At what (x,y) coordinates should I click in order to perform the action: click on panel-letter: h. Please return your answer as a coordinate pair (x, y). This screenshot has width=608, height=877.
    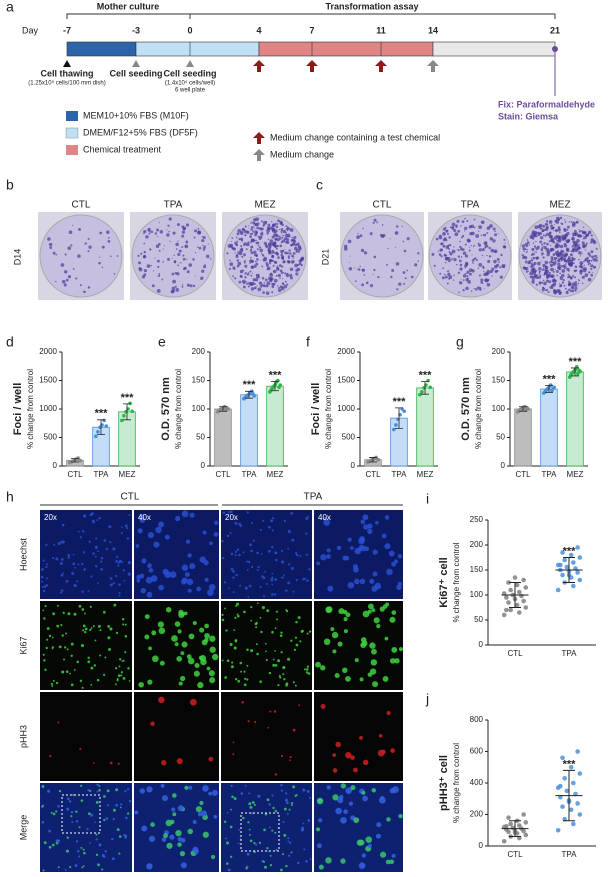
    Looking at the image, I should click on (10, 497).